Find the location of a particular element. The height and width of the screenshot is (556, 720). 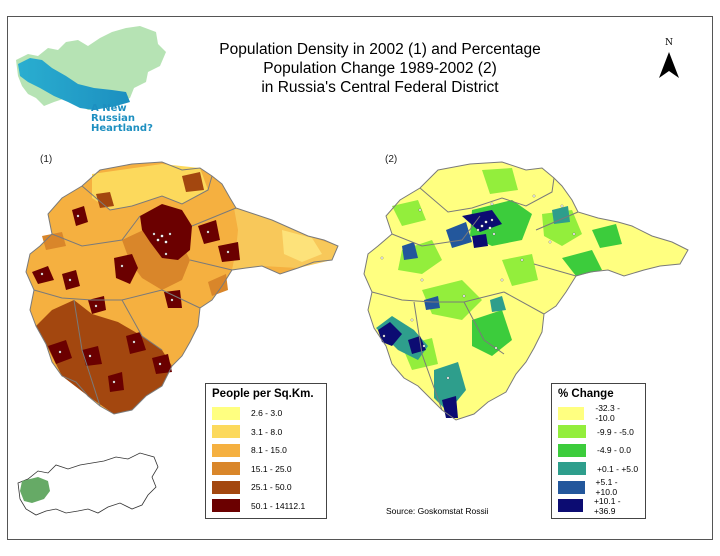

heartland-logo: A New Russian Heartland? is located at coordinates (88, 76).